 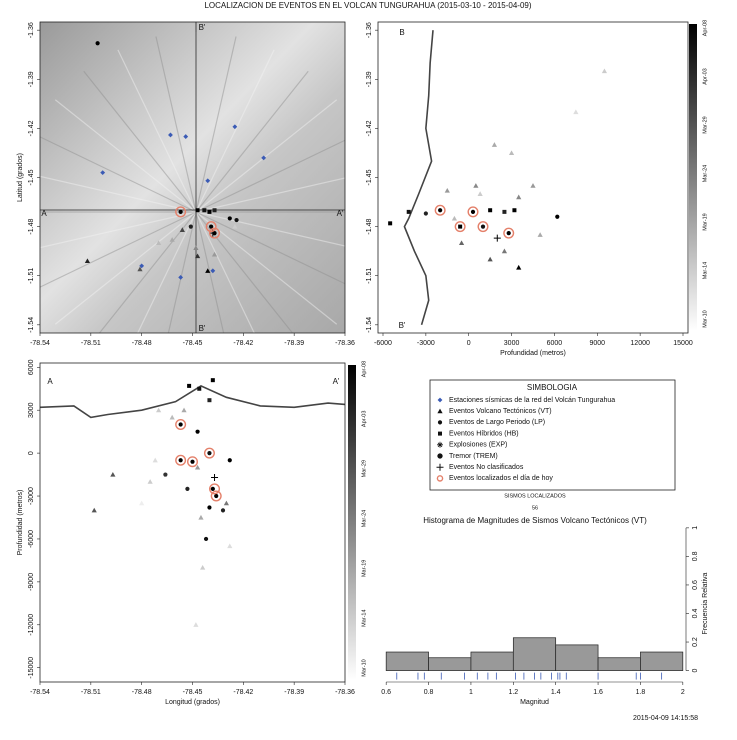 I want to click on section-label: A', so click(x=340, y=213).